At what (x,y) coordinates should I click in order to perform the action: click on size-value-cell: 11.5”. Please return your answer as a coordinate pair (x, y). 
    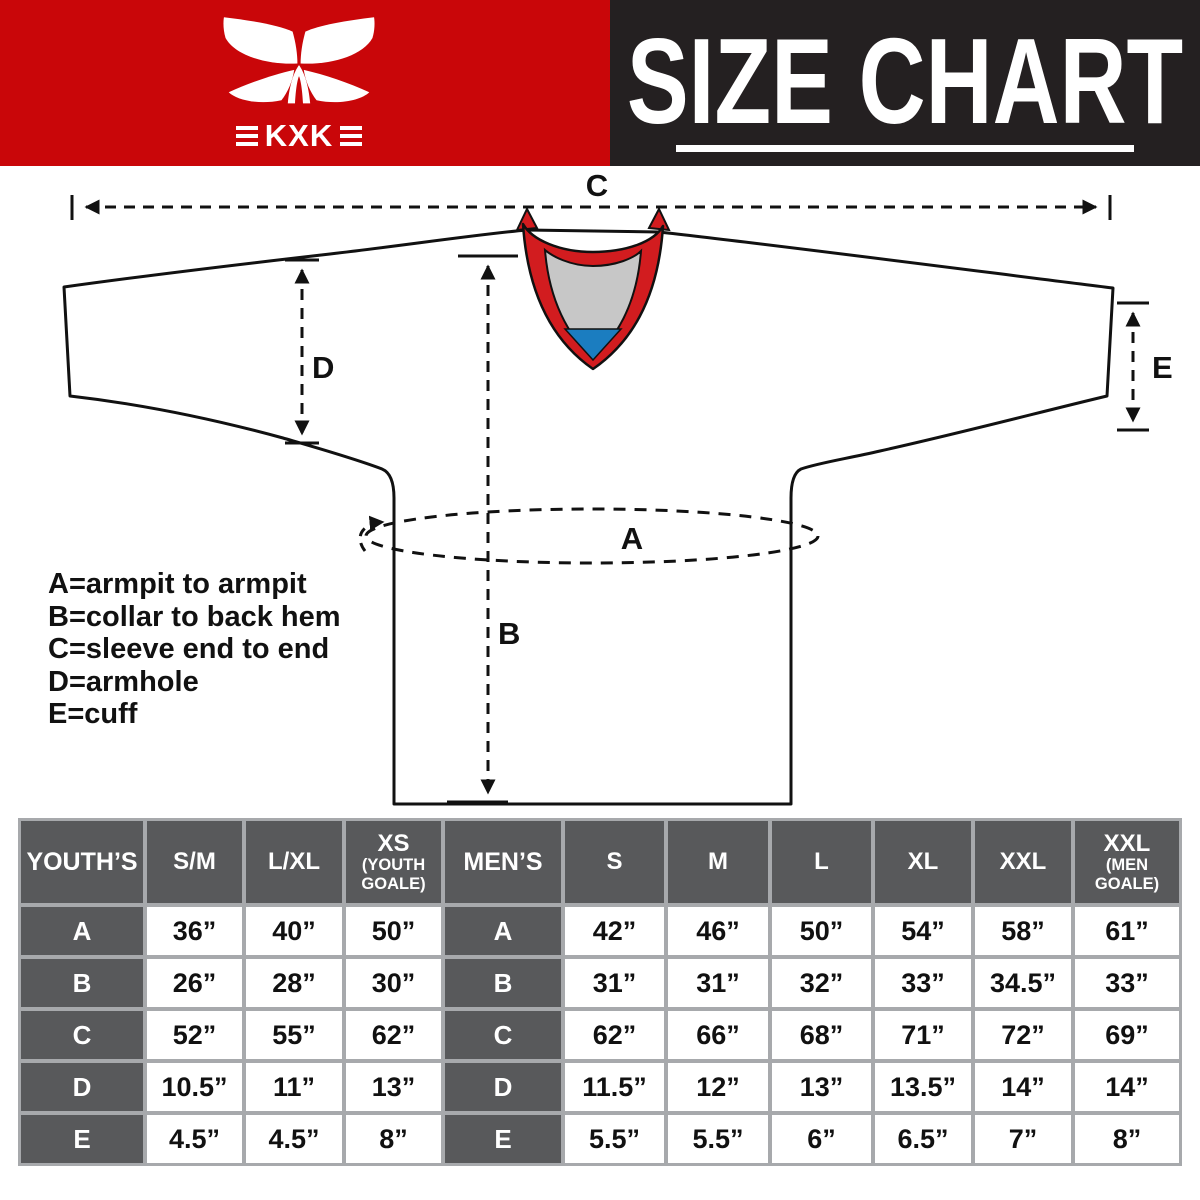
    Looking at the image, I should click on (614, 1087).